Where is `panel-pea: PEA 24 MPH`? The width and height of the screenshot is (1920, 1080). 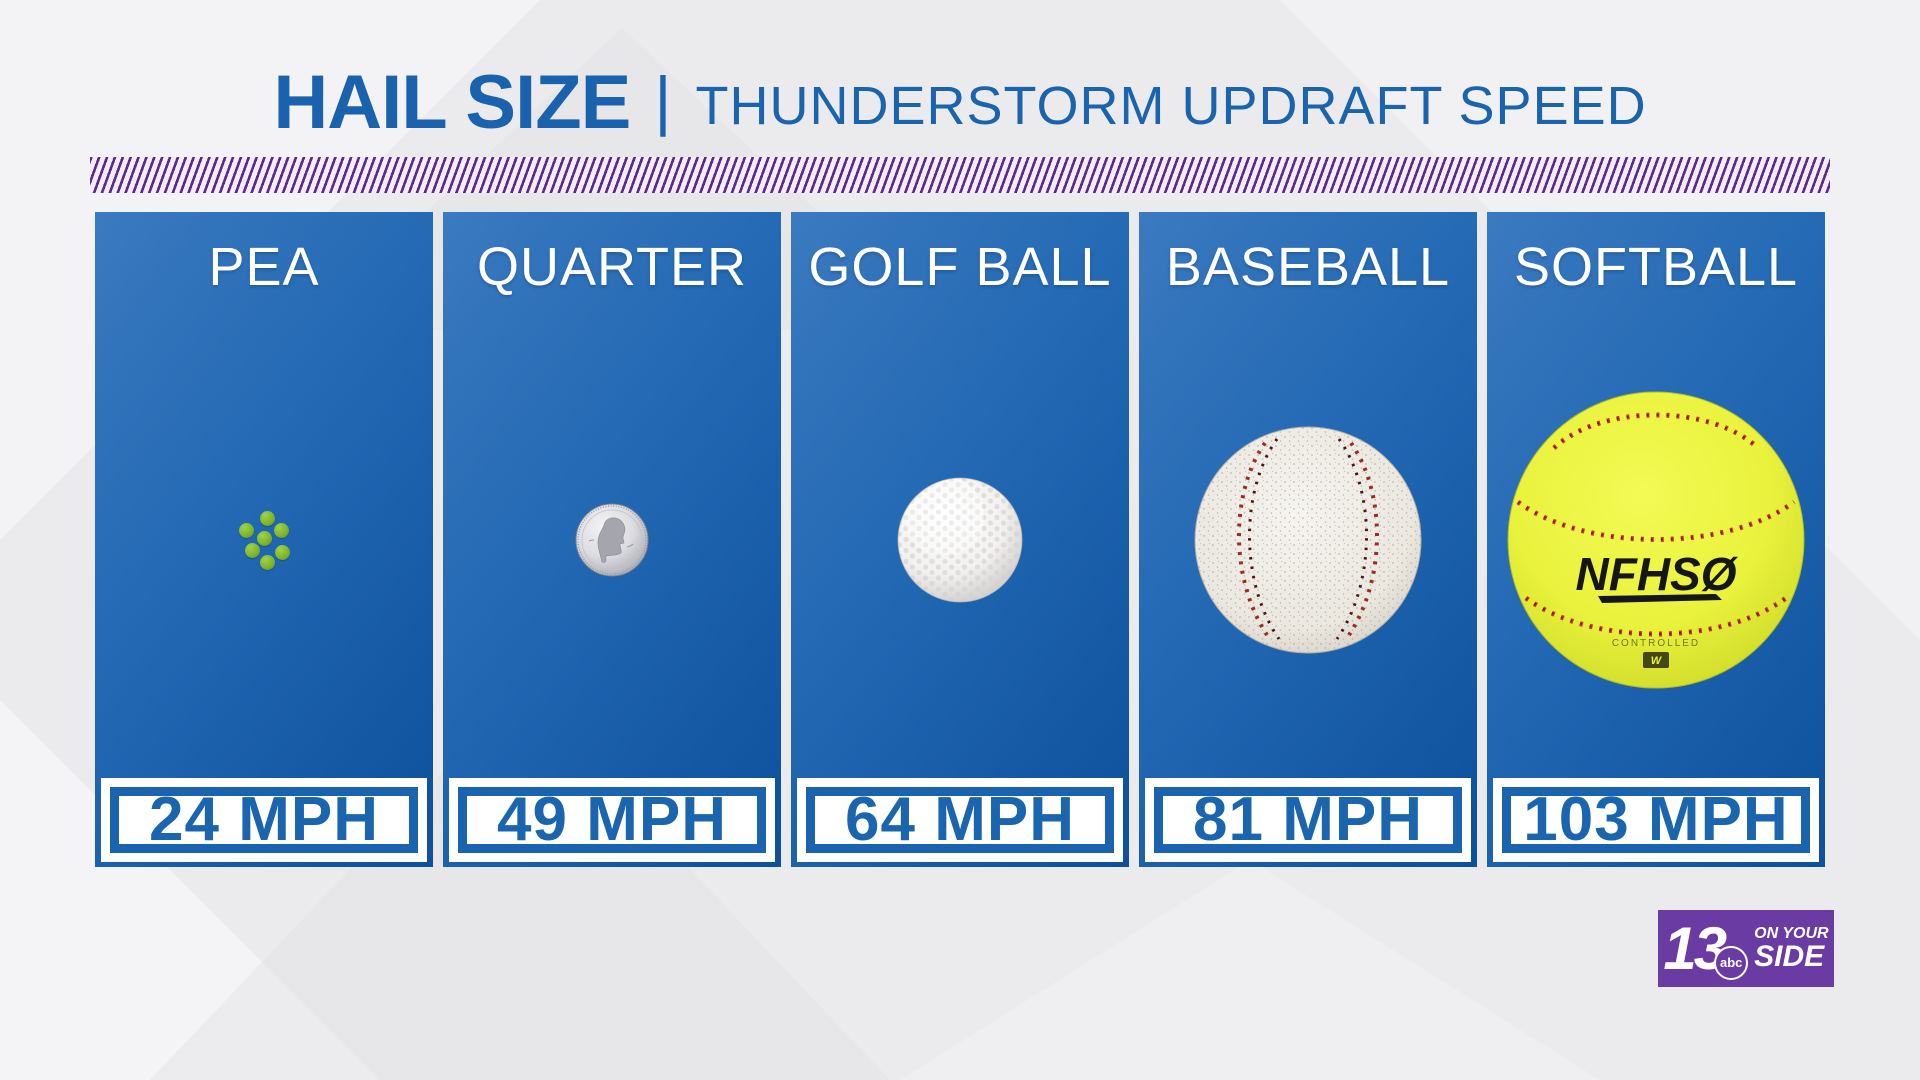 panel-pea: PEA 24 MPH is located at coordinates (264, 539).